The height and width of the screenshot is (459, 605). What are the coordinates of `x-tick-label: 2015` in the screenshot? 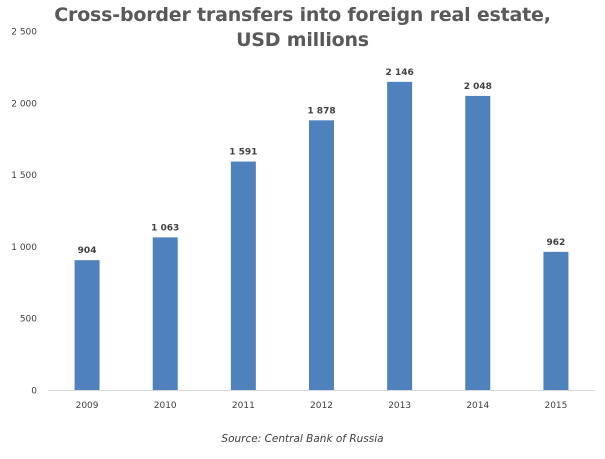 It's located at (555, 406).